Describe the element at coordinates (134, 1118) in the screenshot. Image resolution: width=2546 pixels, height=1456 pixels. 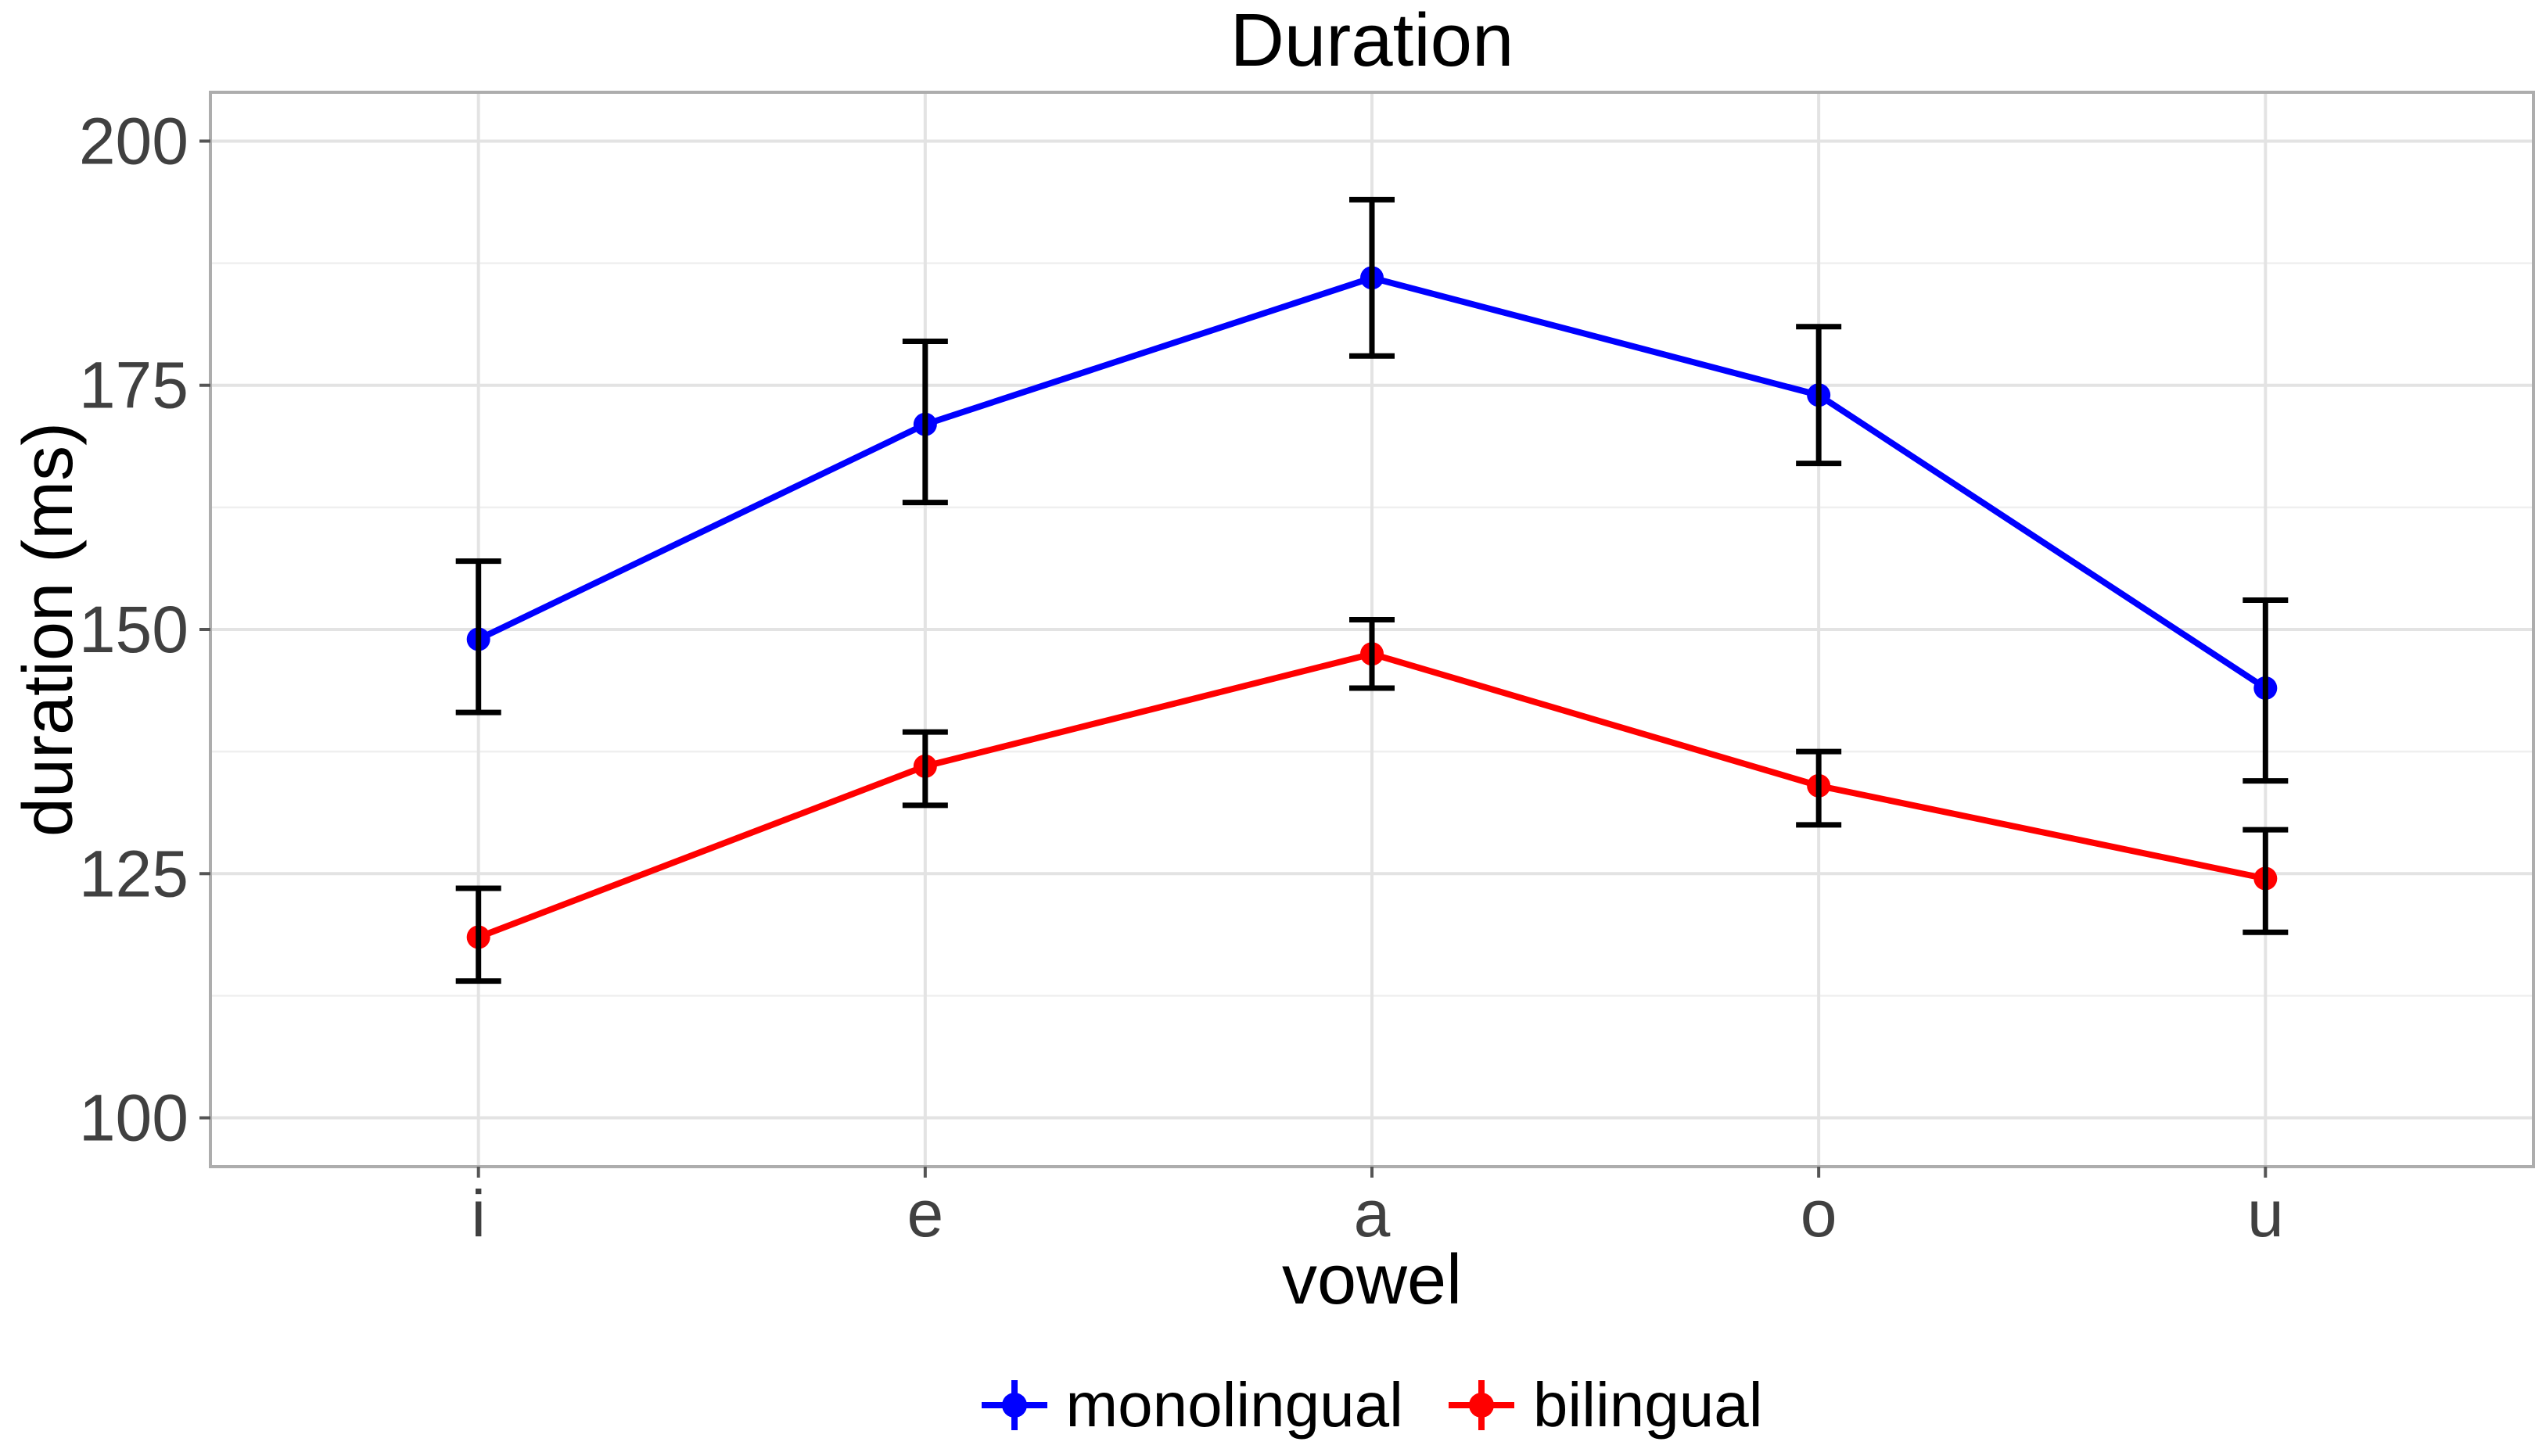
I see `y-tick-label: 100` at that location.